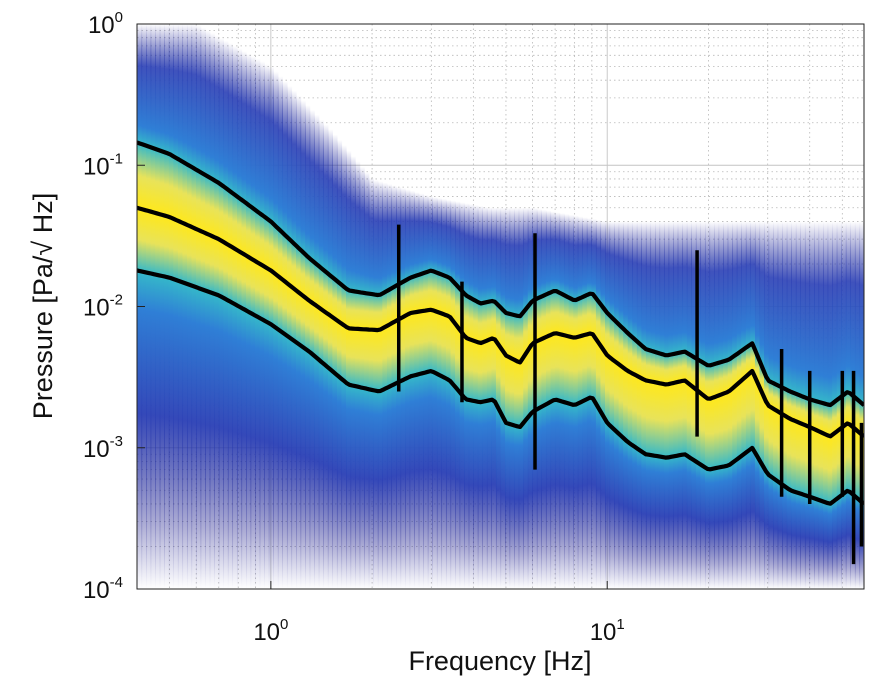  What do you see at coordinates (103, 448) in the screenshot?
I see `y-tick-label: 10⁻³` at bounding box center [103, 448].